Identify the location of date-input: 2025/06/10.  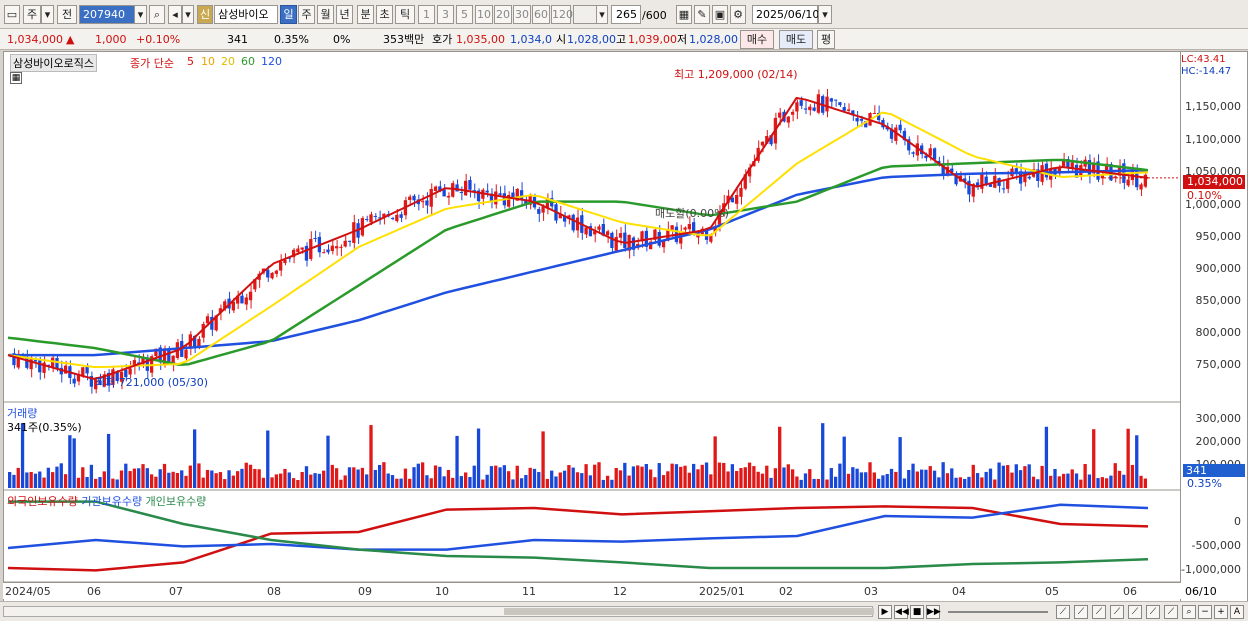
(785, 14).